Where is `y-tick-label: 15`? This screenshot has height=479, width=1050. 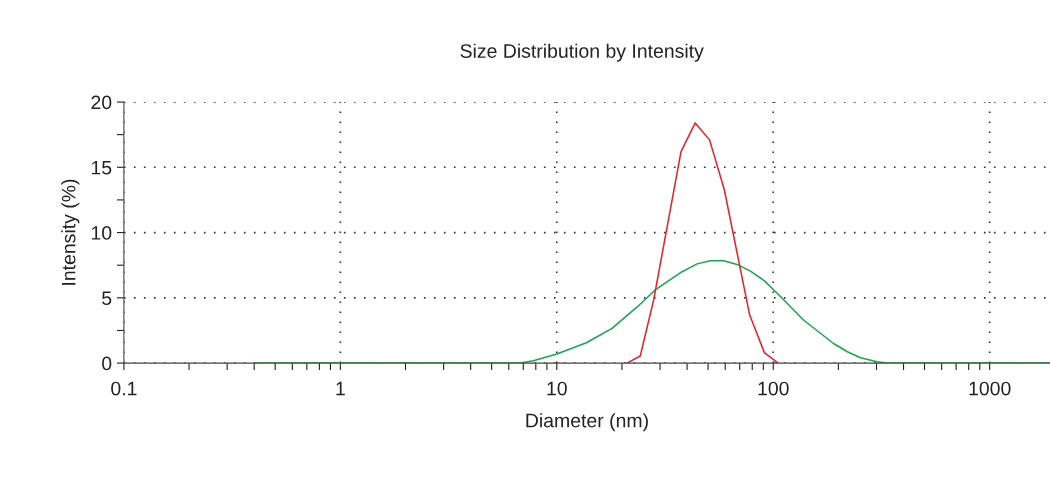
y-tick-label: 15 is located at coordinates (101, 167).